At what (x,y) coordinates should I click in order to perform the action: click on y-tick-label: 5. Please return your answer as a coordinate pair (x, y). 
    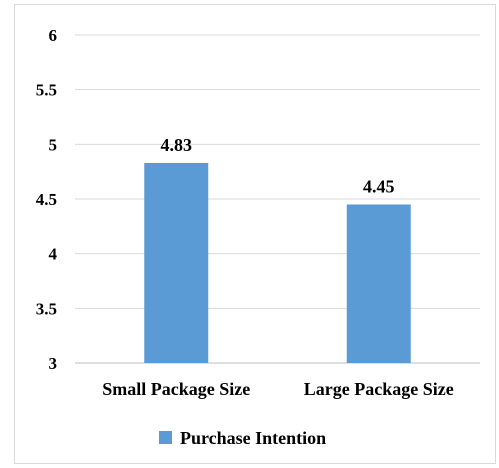
    Looking at the image, I should click on (53, 144).